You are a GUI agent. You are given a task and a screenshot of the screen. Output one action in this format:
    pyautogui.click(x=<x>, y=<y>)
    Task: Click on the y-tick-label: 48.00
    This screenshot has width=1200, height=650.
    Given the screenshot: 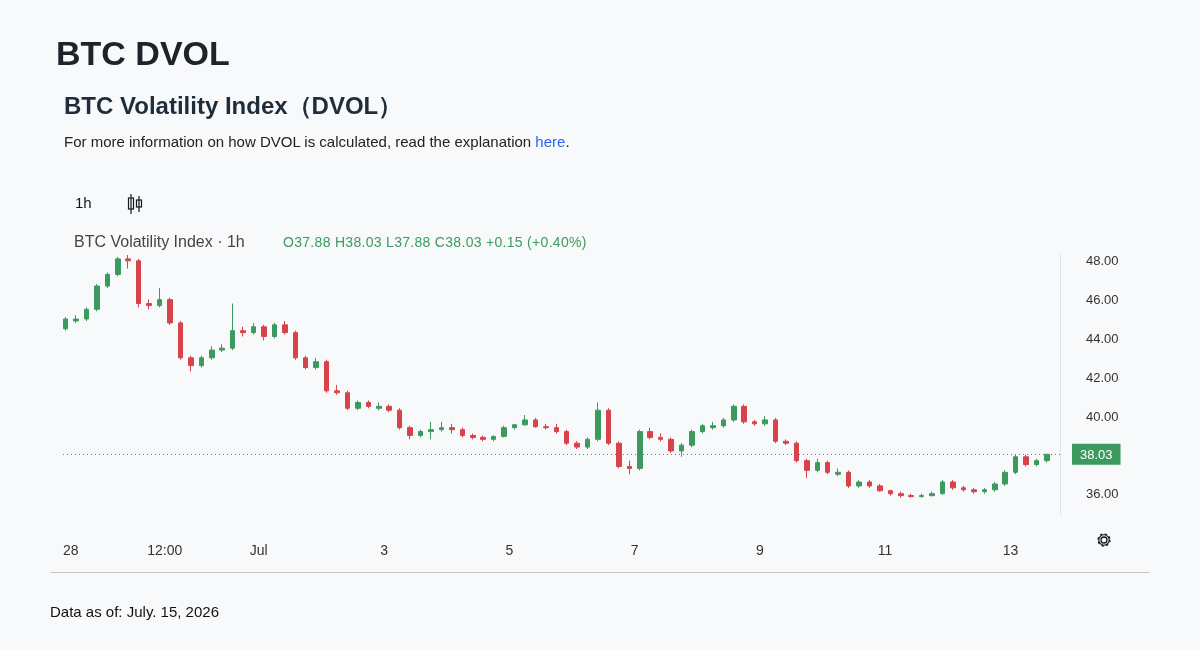 What is the action you would take?
    pyautogui.click(x=1102, y=261)
    